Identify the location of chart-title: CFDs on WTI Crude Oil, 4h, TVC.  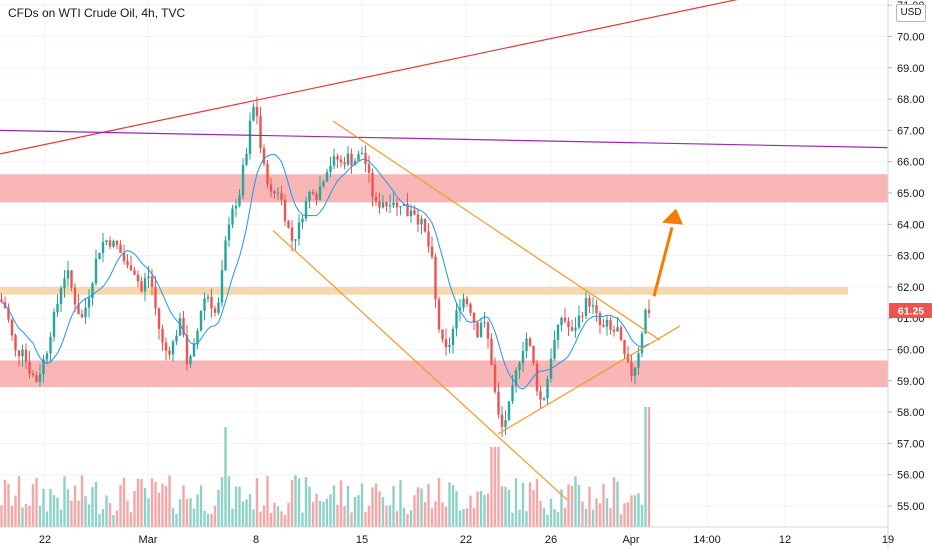
(97, 13).